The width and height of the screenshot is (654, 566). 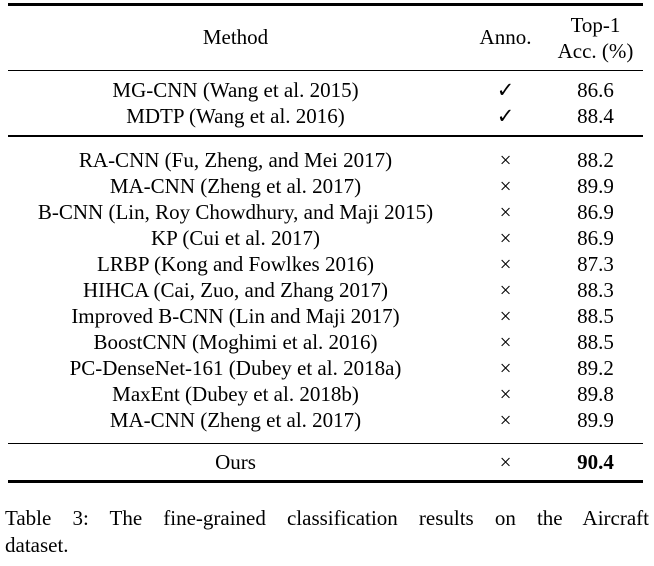 I want to click on table-row: MG-CNN (Wang et al. 2015) ✓ 86.6, so click(x=325, y=90).